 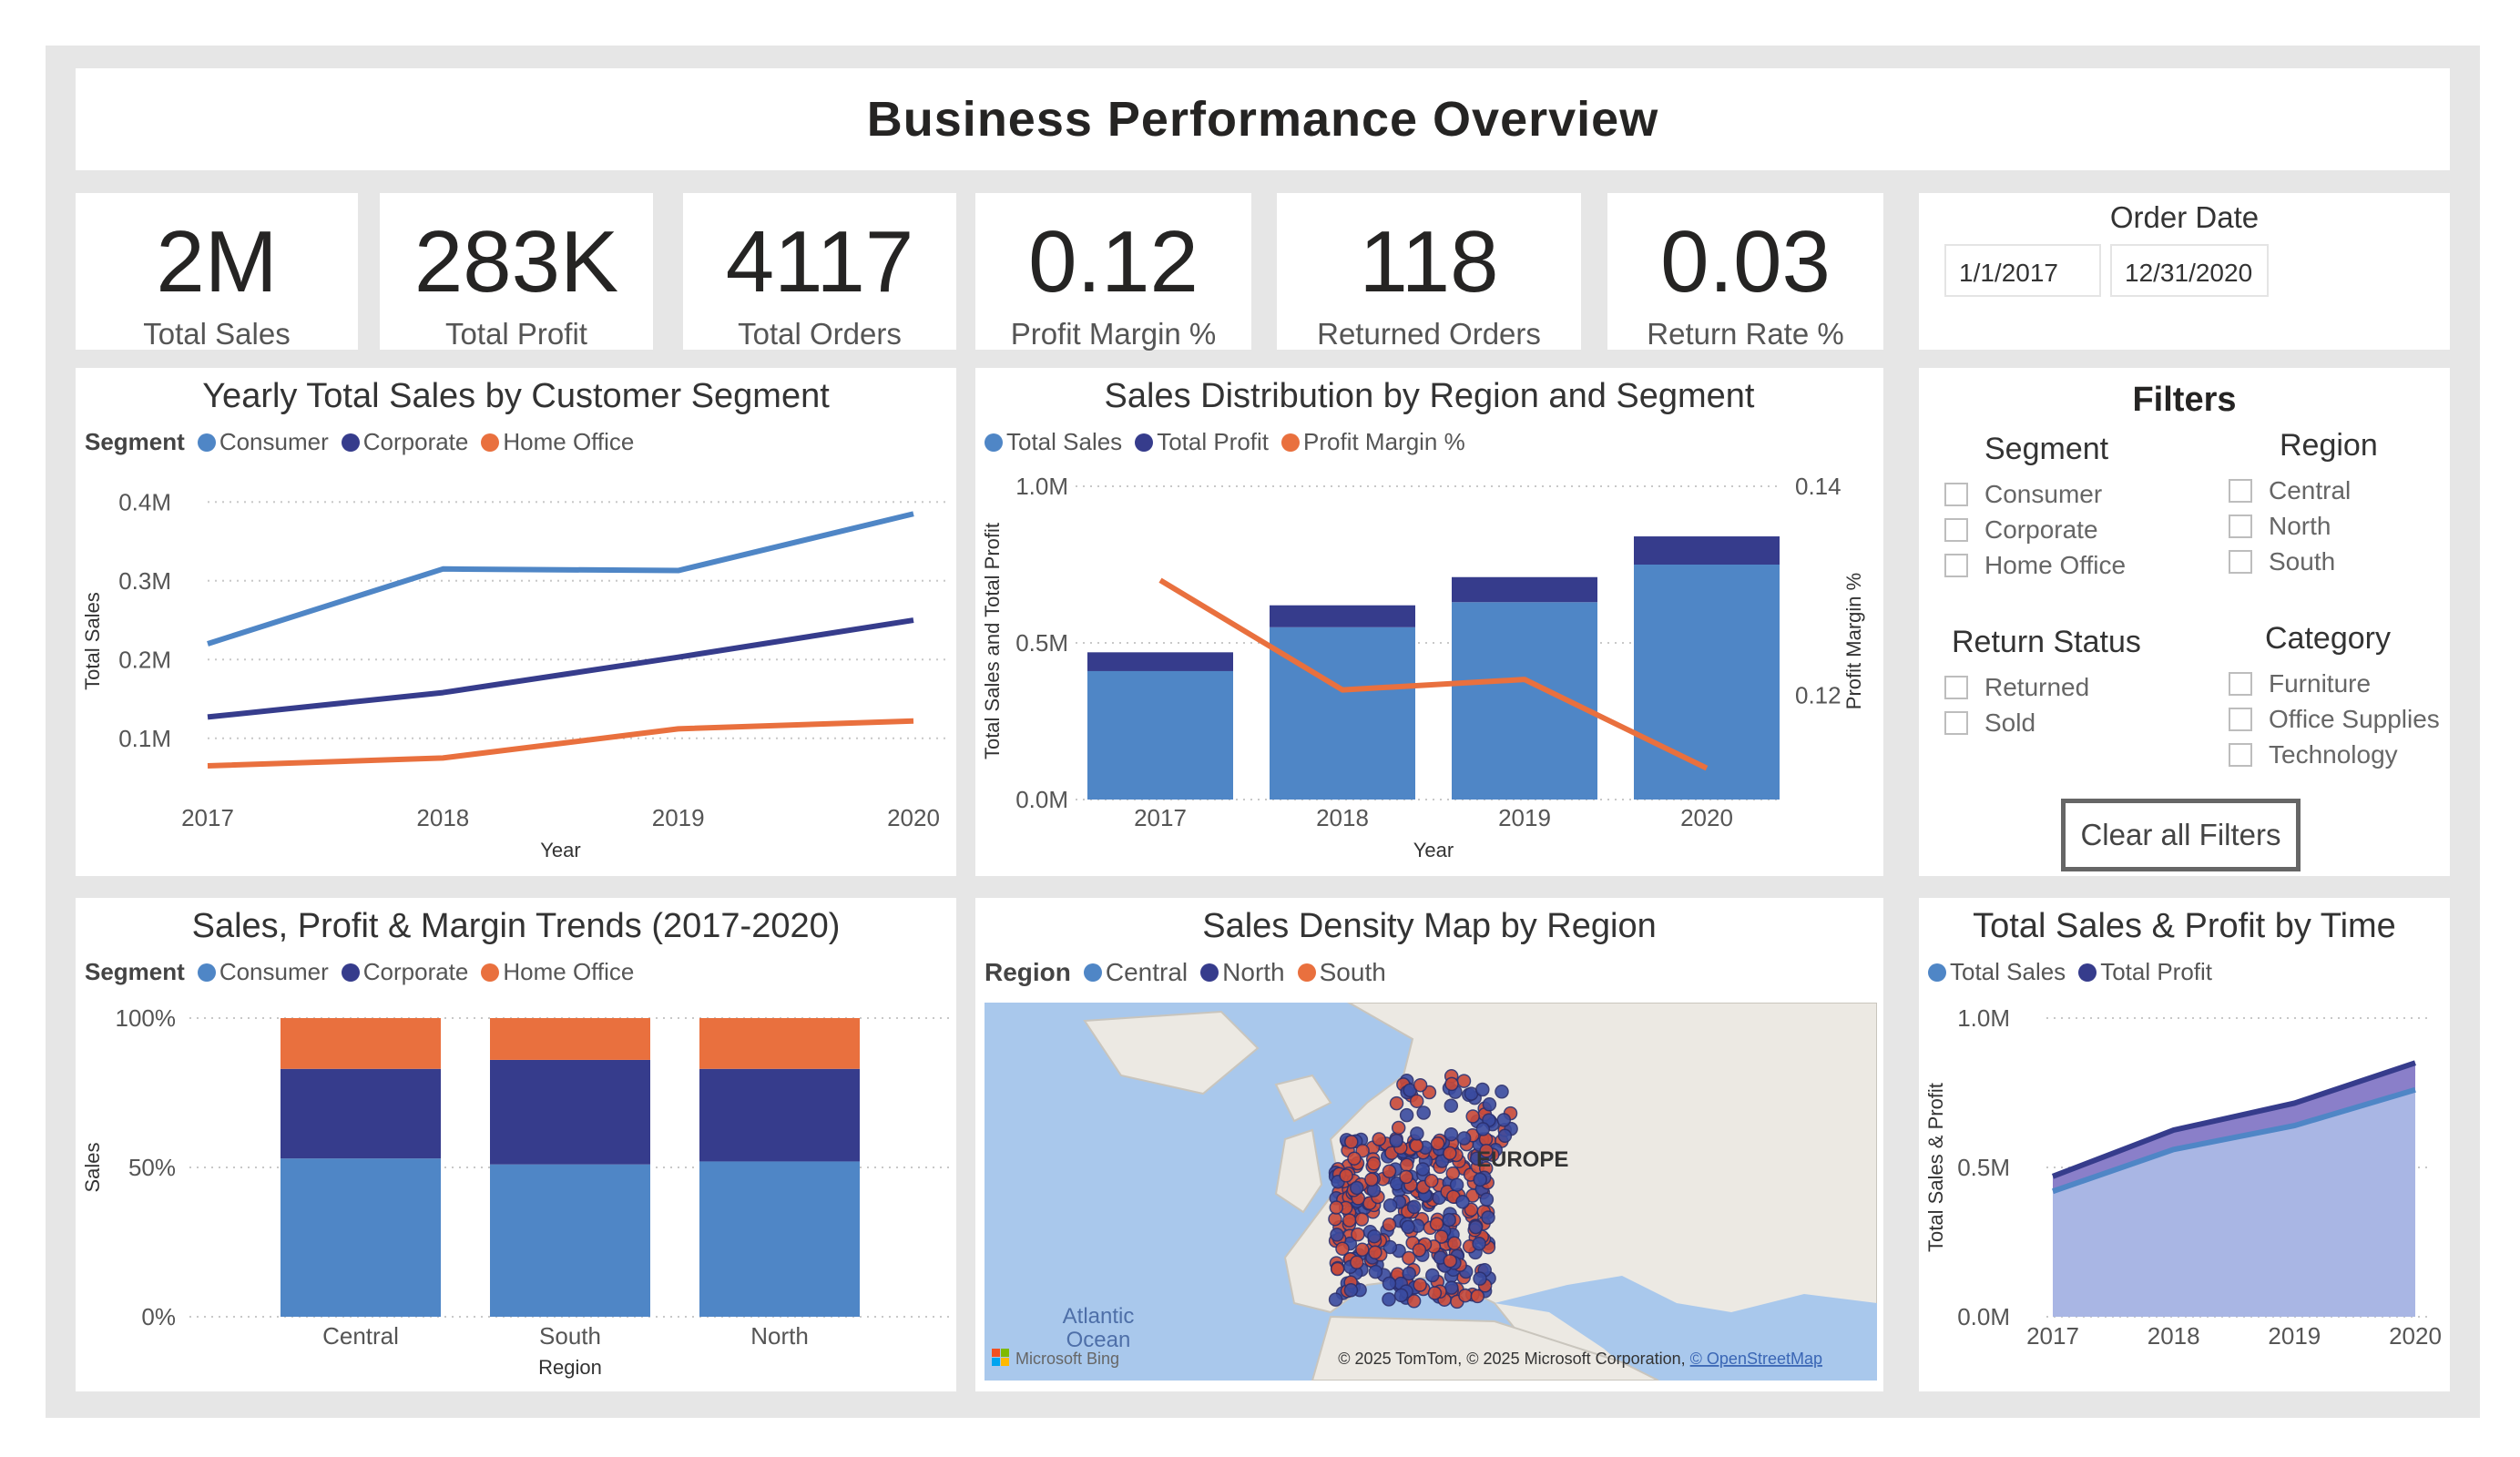 I want to click on start-date-input: 1/1/2017, so click(x=2022, y=270).